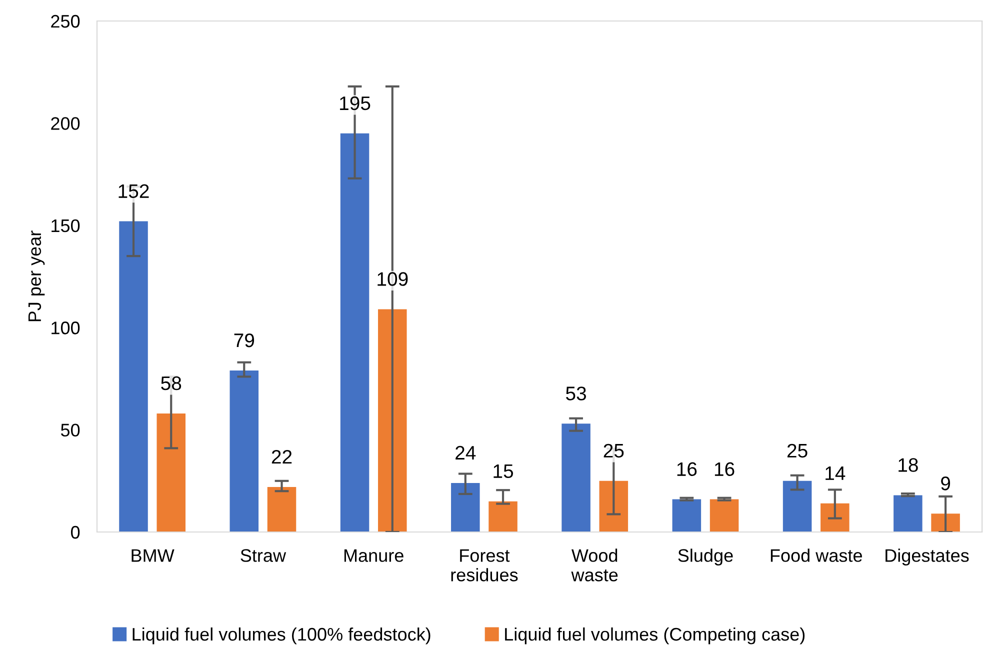  Describe the element at coordinates (594, 565) in the screenshot. I see `x-tick-label: Wood waste` at that location.